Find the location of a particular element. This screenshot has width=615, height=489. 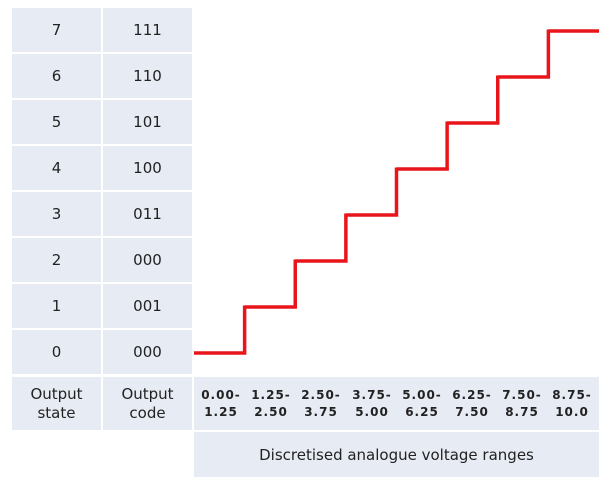

state-cell-2: 2 is located at coordinates (56, 260).